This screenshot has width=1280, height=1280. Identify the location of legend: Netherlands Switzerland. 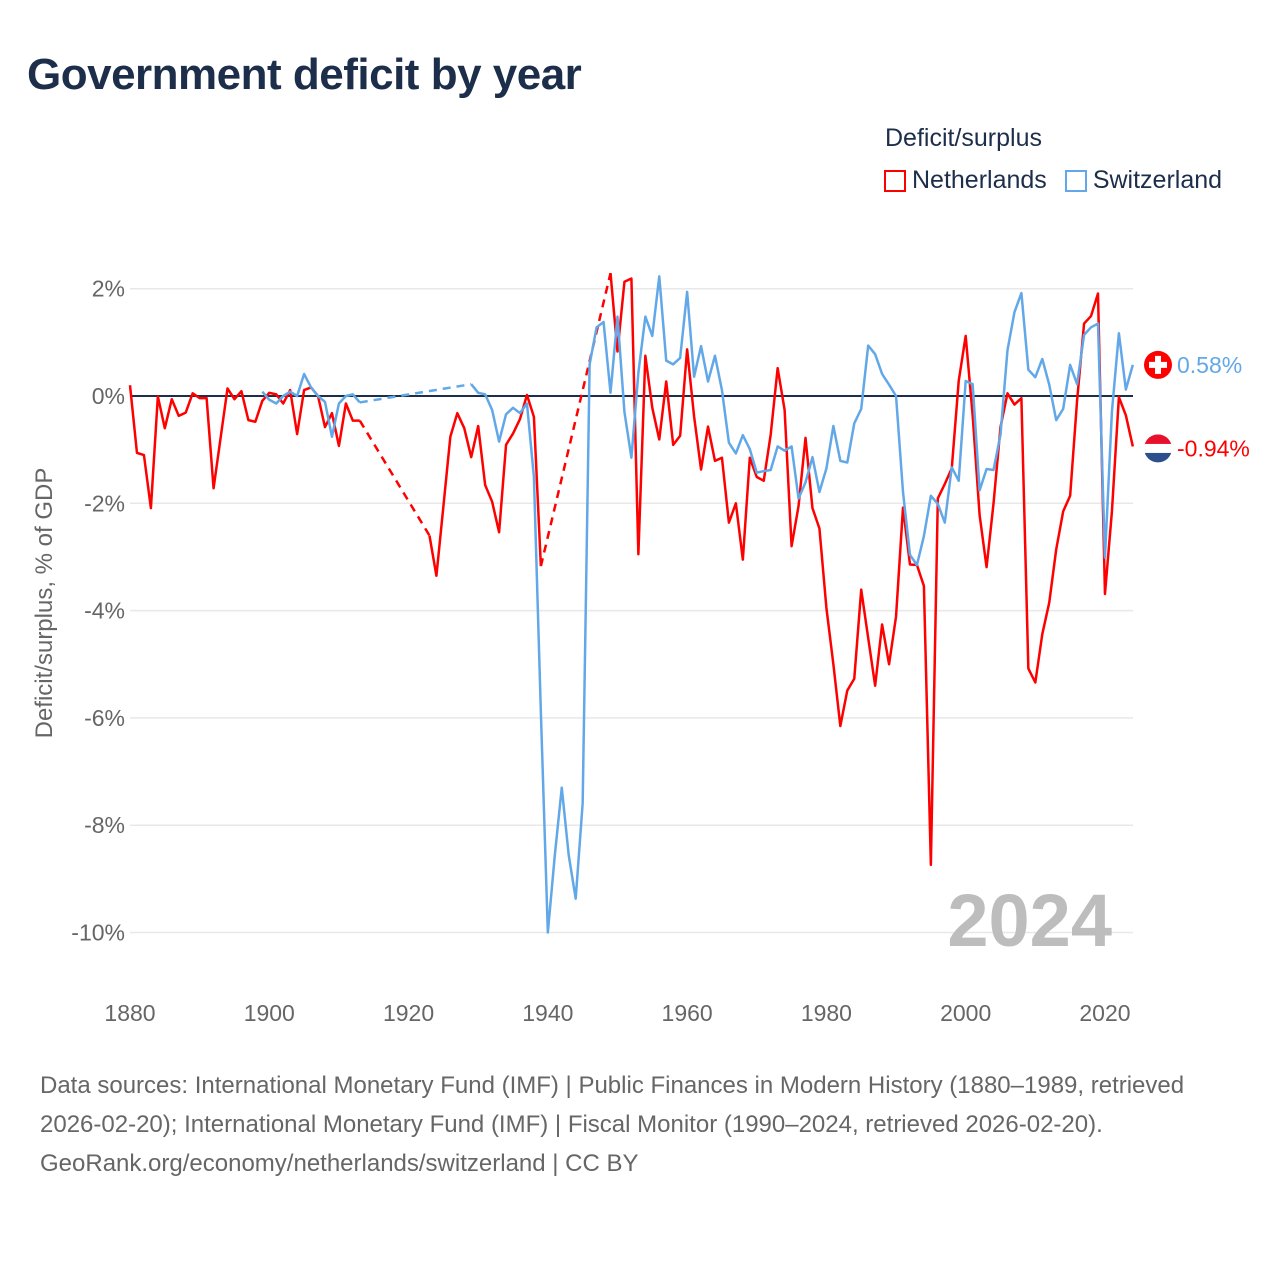
(1053, 180).